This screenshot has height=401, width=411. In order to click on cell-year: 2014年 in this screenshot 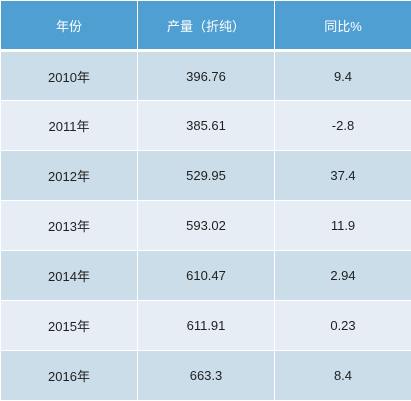, I will do `click(69, 276)`.